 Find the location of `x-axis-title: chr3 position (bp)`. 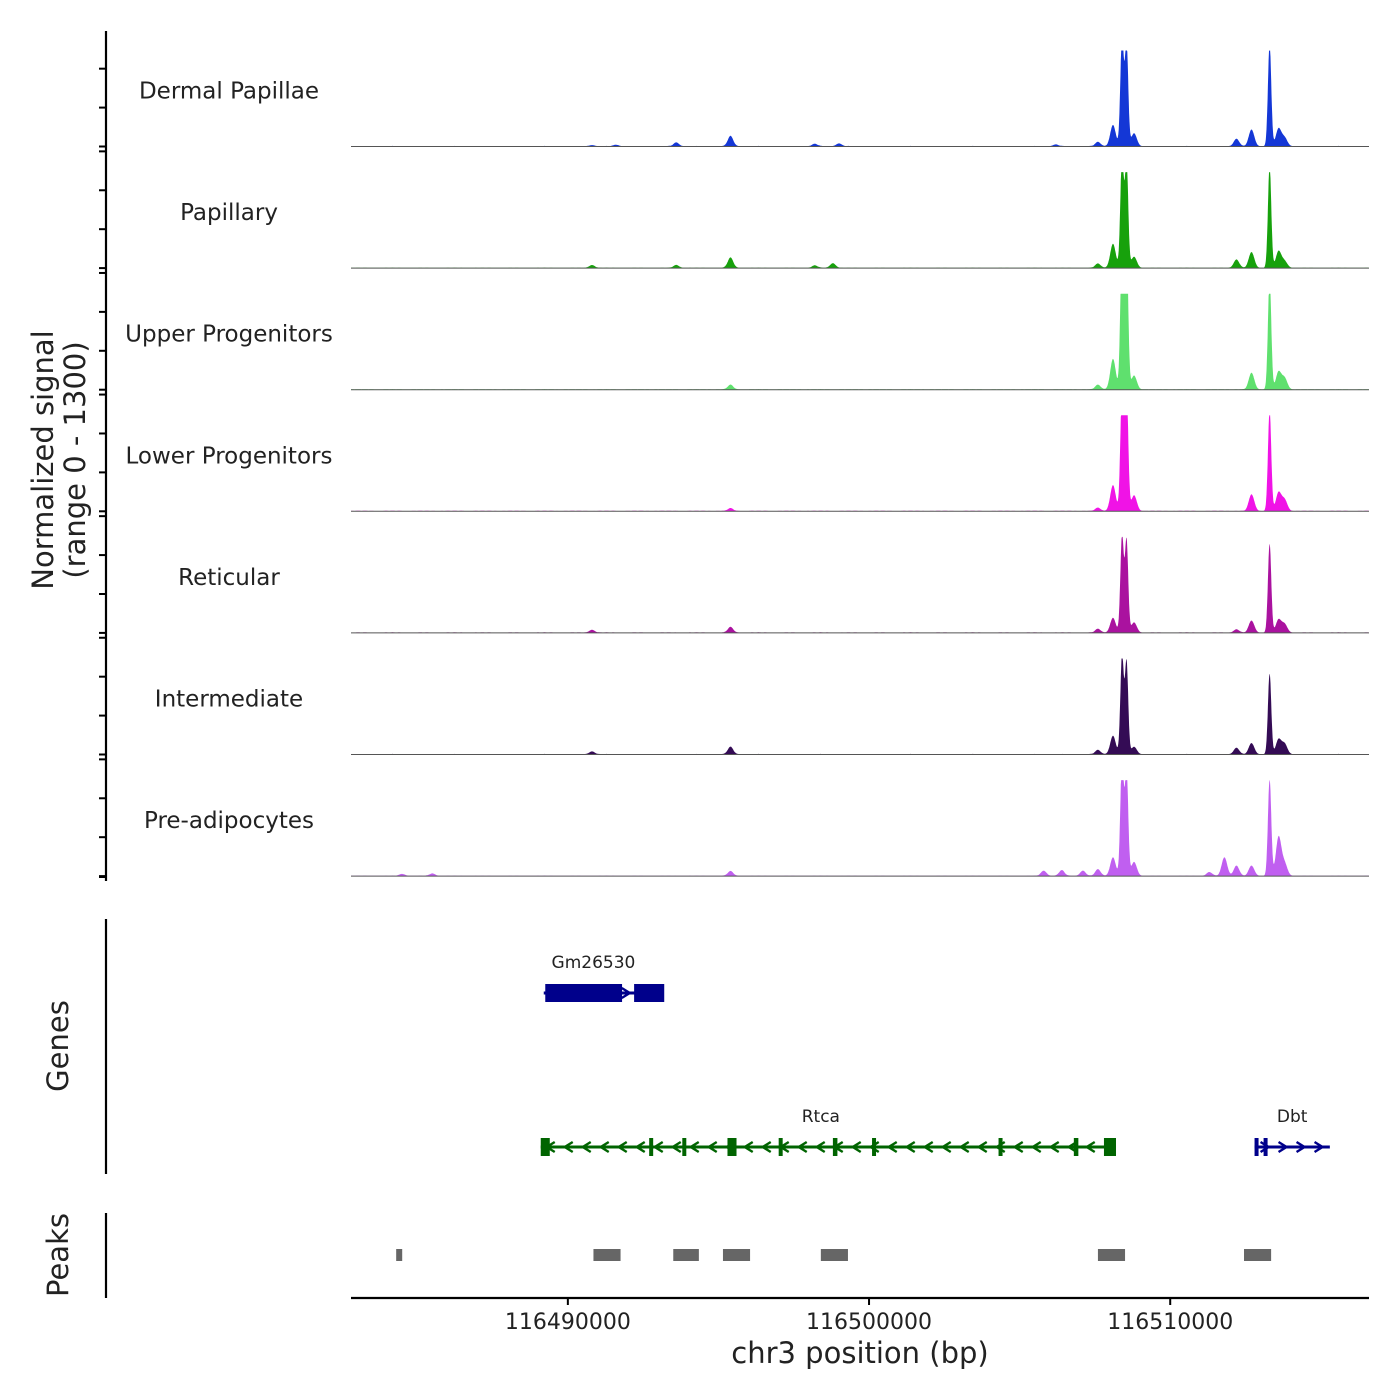

x-axis-title: chr3 position (bp) is located at coordinates (859, 1353).